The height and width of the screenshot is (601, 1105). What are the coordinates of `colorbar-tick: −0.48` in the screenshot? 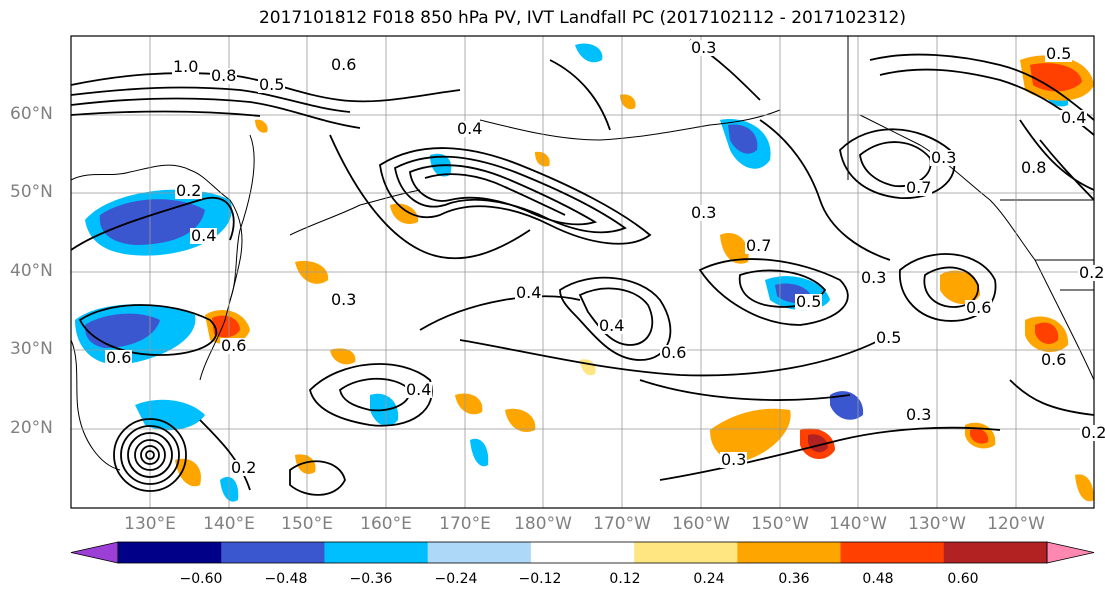 It's located at (286, 579).